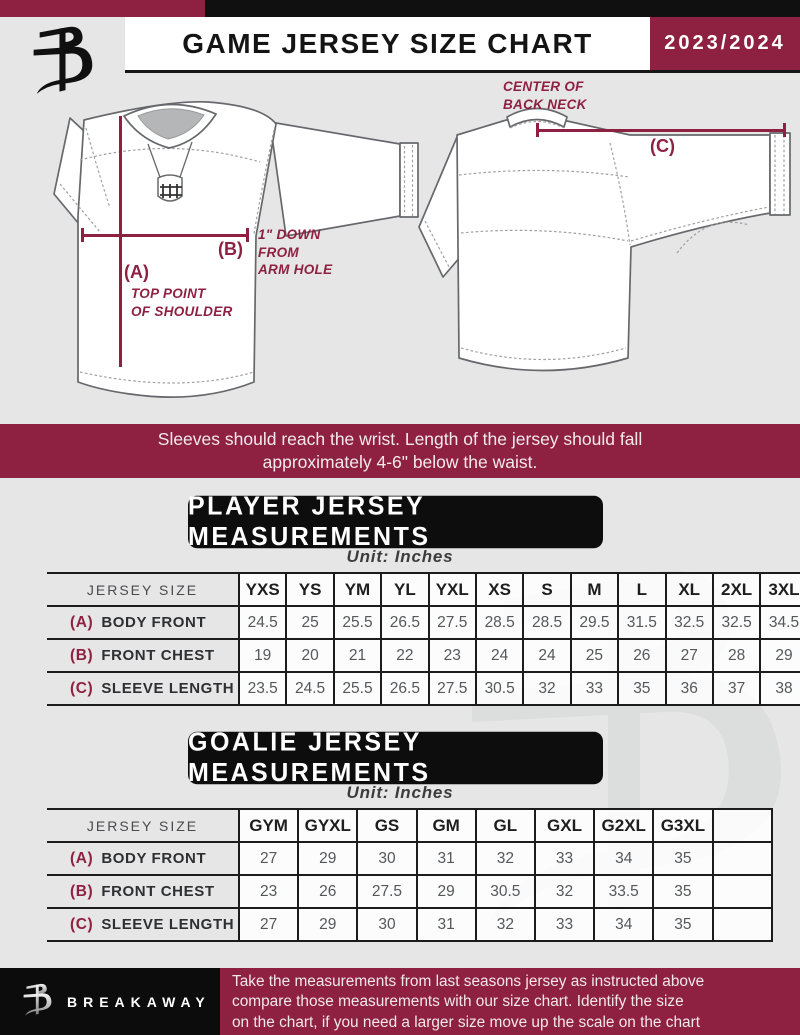 The image size is (800, 1035). Describe the element at coordinates (310, 688) in the screenshot. I see `measurement-cell: 24.5` at that location.